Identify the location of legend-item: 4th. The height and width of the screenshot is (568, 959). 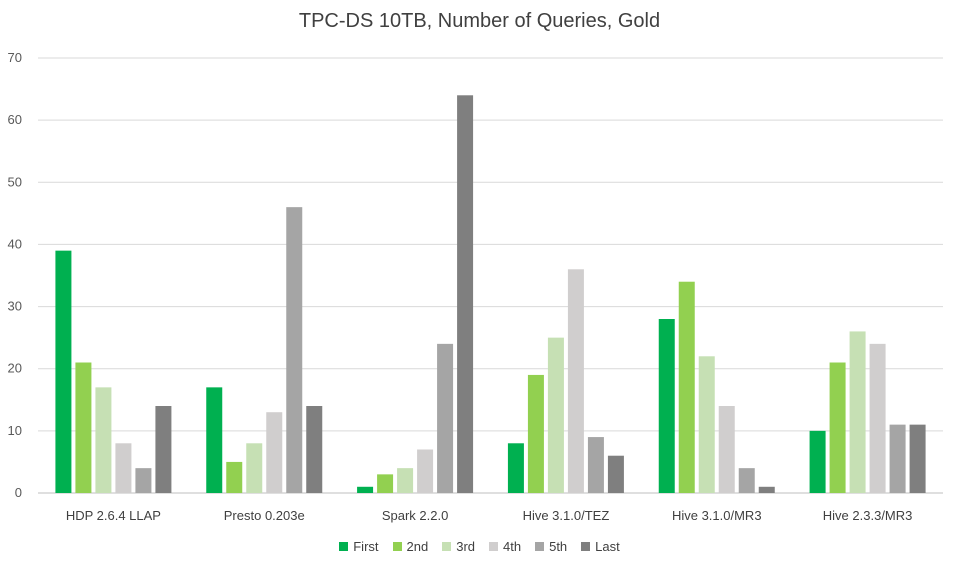
(505, 546).